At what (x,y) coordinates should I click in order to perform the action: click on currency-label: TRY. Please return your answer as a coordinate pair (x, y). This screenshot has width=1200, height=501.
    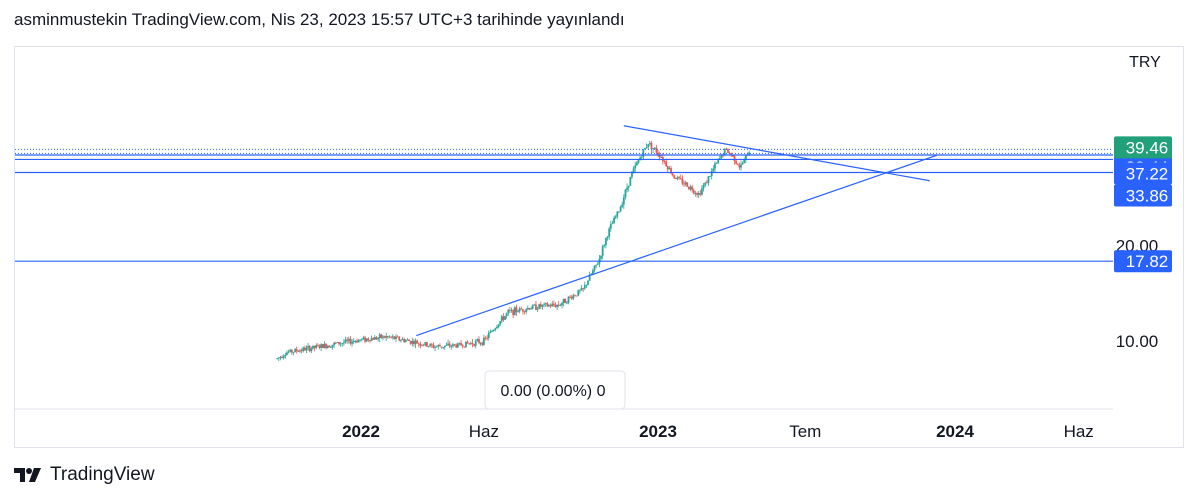
    Looking at the image, I should click on (1145, 62).